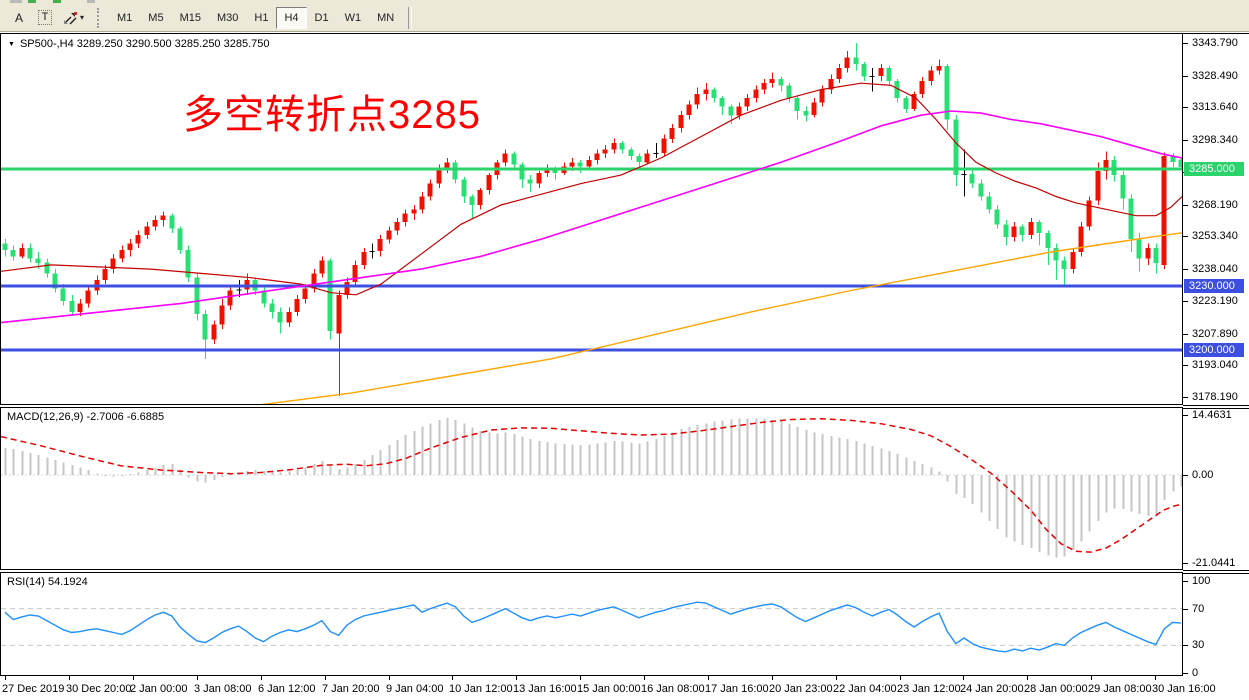  Describe the element at coordinates (261, 18) in the screenshot. I see `timeframe-button-H1: H1` at that location.